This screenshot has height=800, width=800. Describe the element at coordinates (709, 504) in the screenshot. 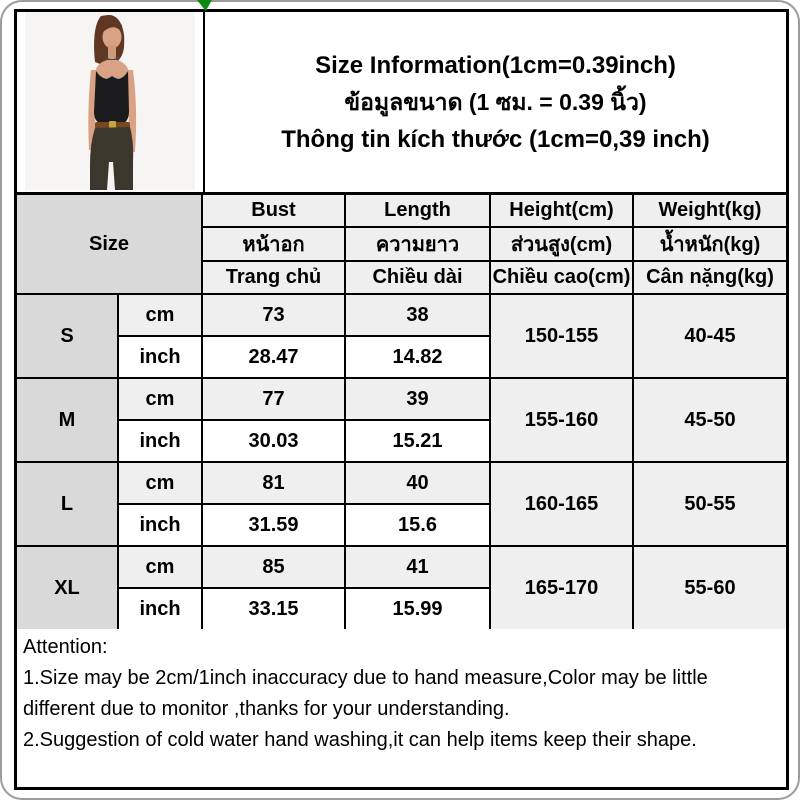

I see `l-weight: 50-55` at that location.